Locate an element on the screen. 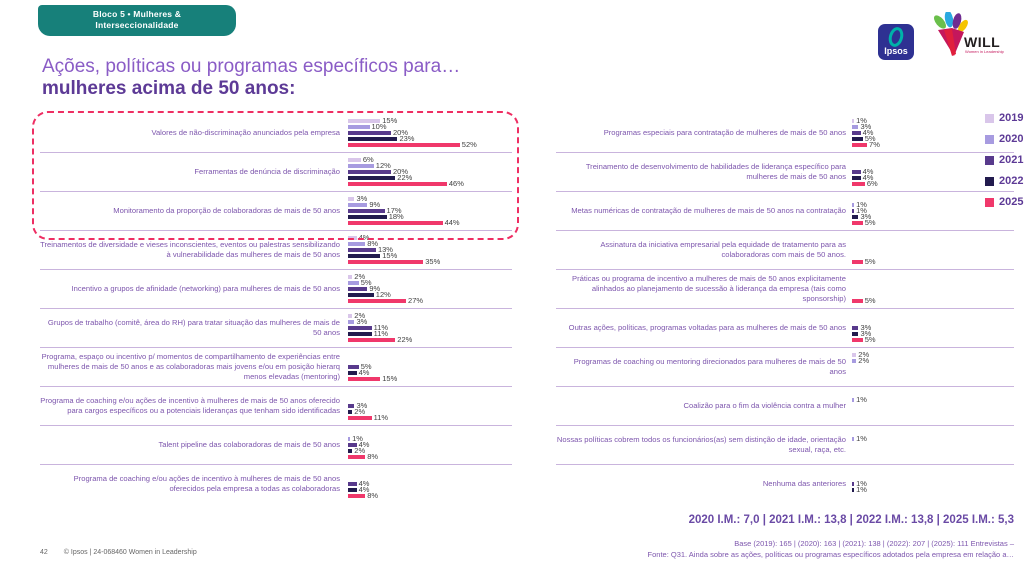 The height and width of the screenshot is (576, 1024). bar-value-label: 46% is located at coordinates (456, 184).